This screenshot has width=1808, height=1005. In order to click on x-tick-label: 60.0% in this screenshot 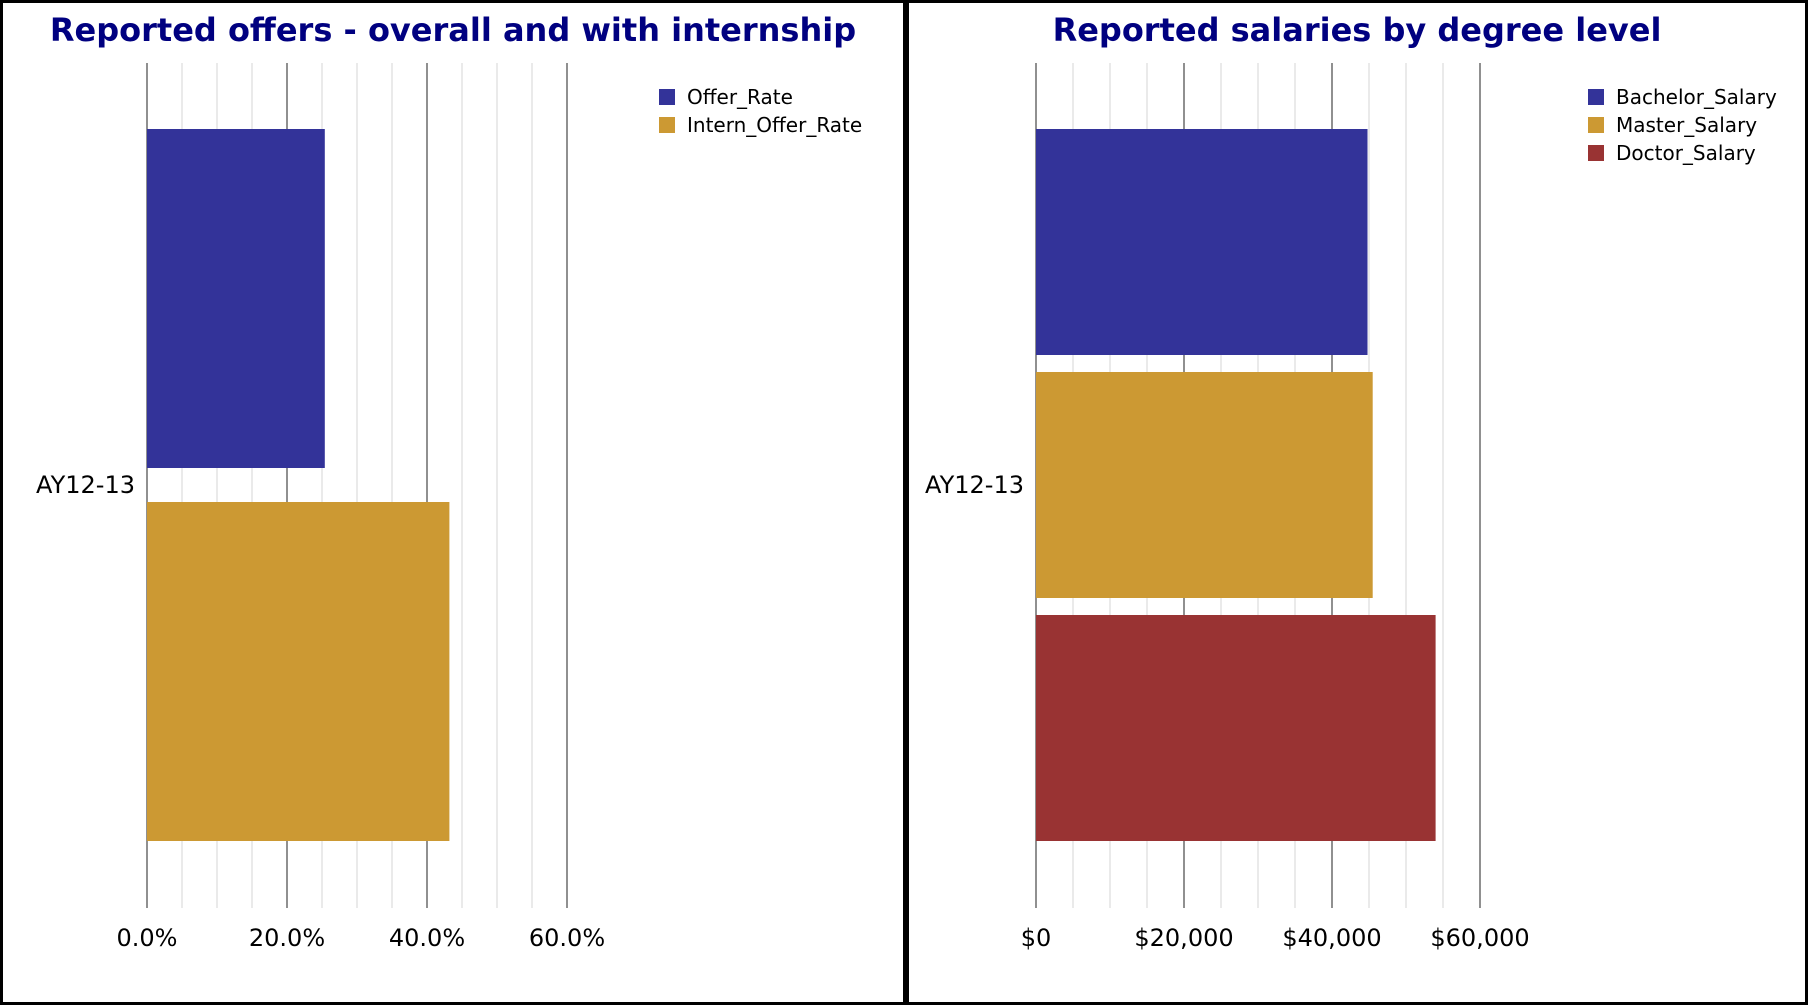, I will do `click(567, 938)`.